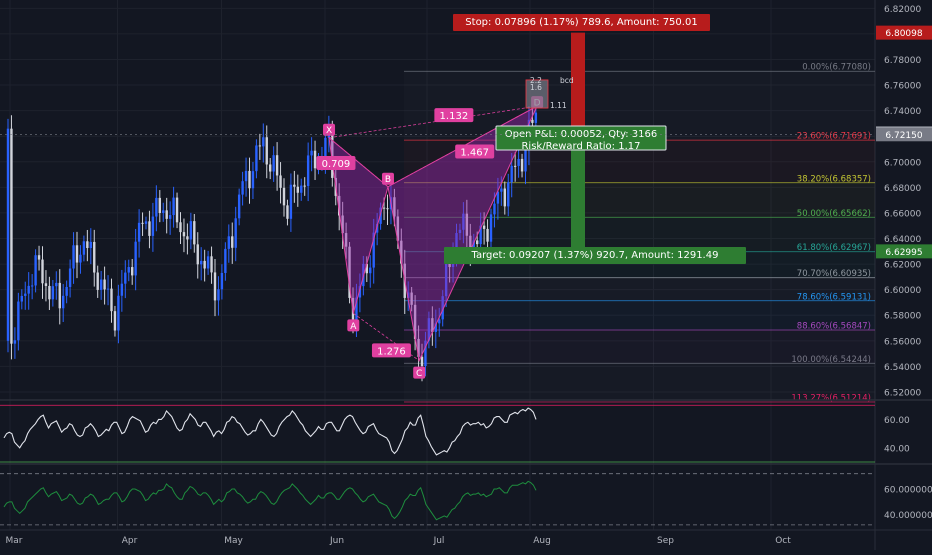 The width and height of the screenshot is (932, 555). Describe the element at coordinates (902, 10) in the screenshot. I see `y-tick-label: 6.82000` at that location.